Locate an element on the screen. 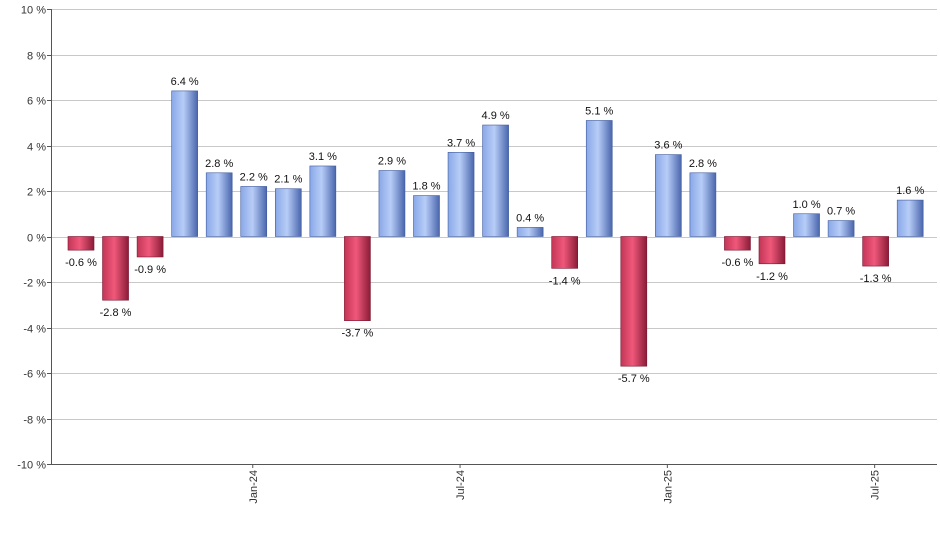  data-label: 2.1 % is located at coordinates (288, 180).